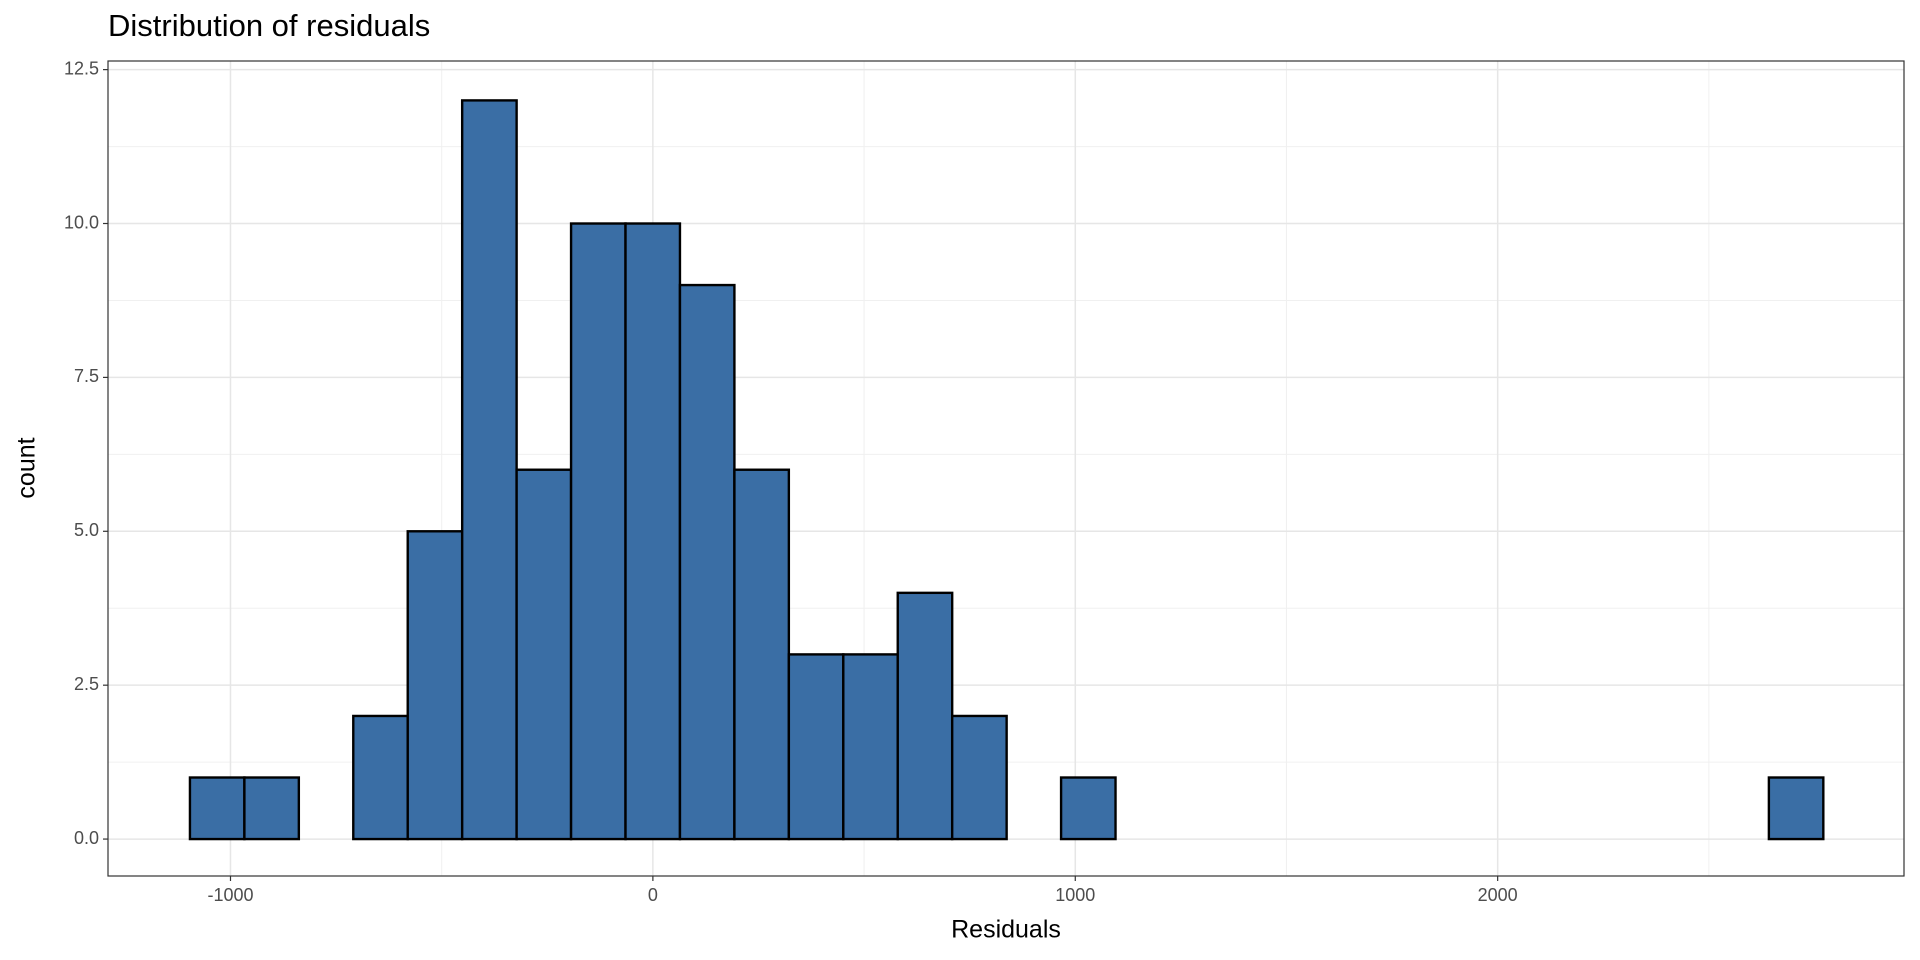  What do you see at coordinates (1075, 895) in the screenshot?
I see `x-tick-label: 1000` at bounding box center [1075, 895].